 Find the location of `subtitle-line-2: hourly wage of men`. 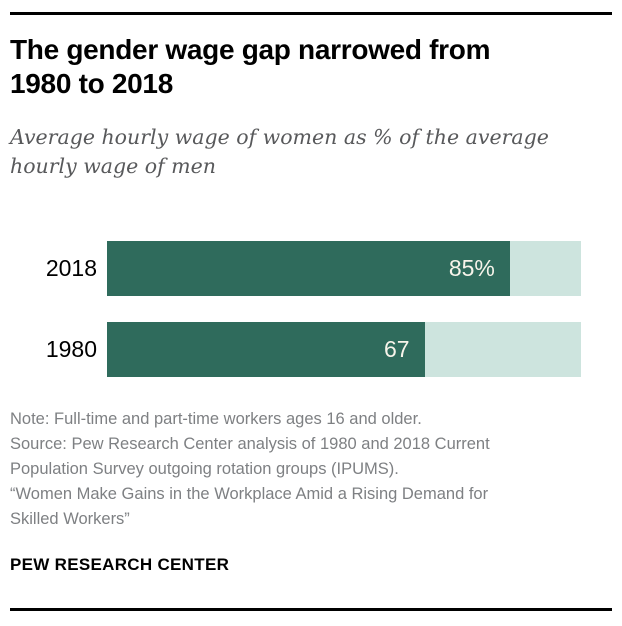

subtitle-line-2: hourly wage of men is located at coordinates (113, 166).